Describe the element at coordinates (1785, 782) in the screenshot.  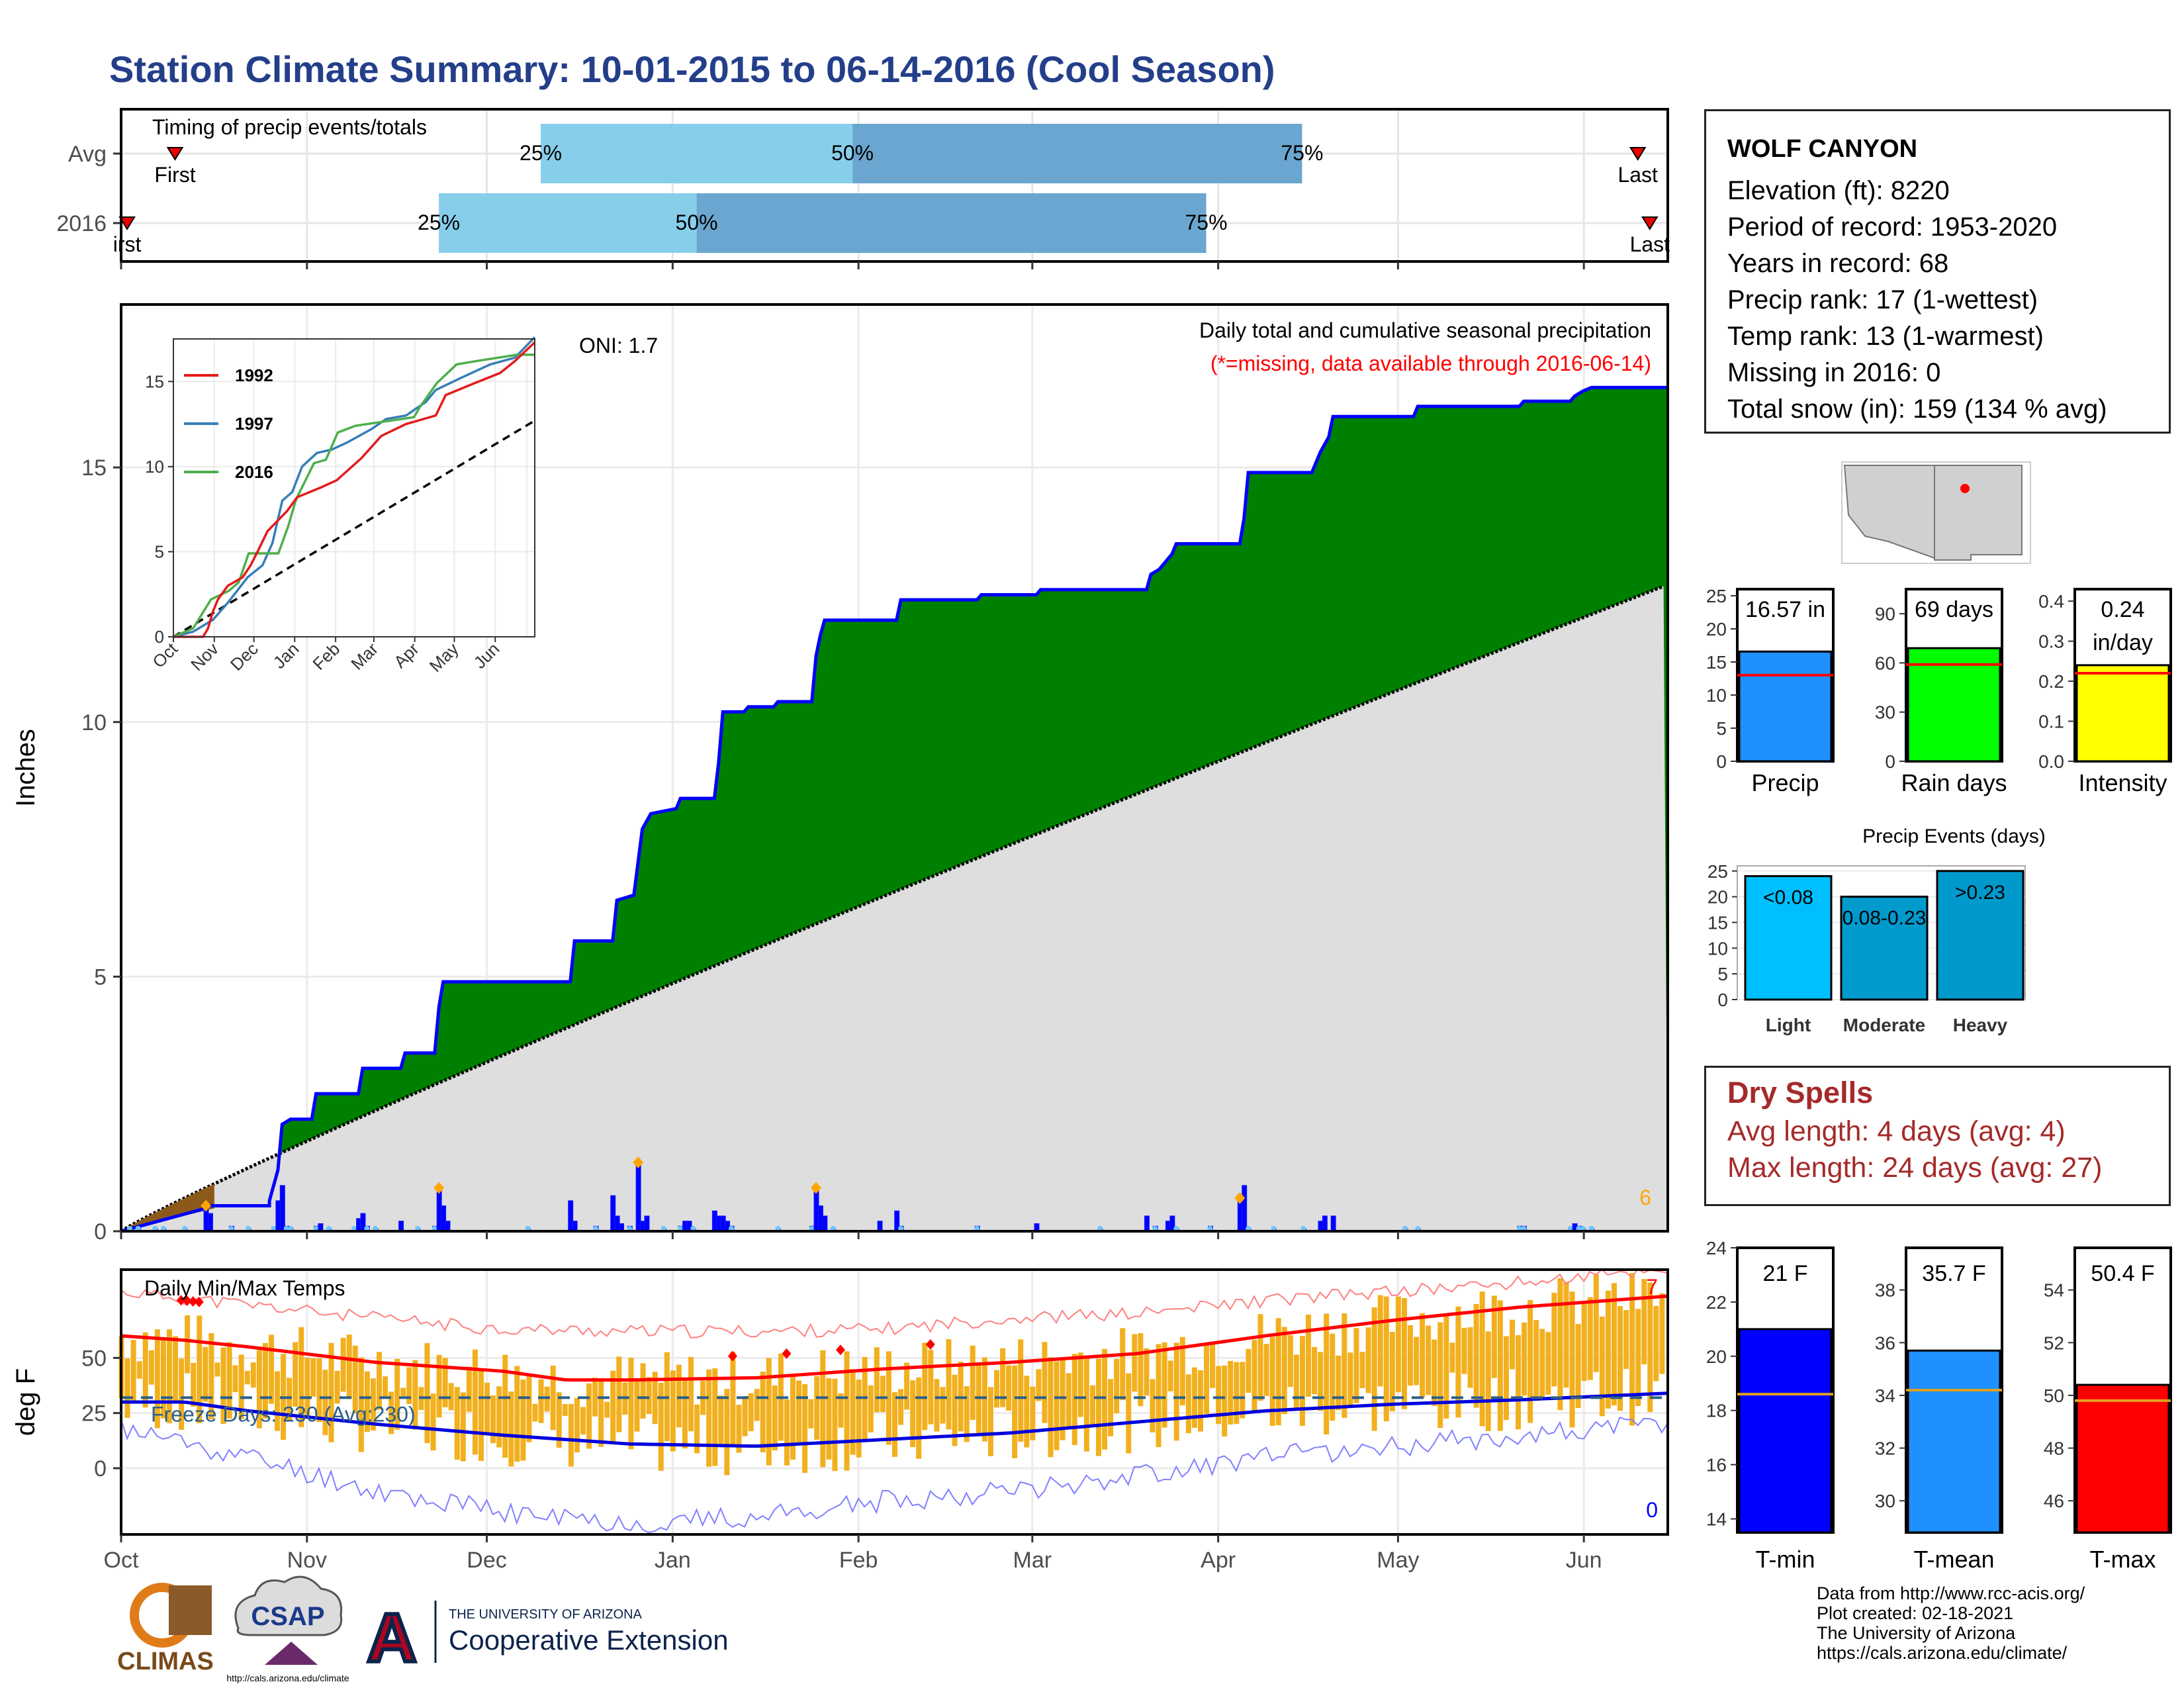
I see `small-panel-label: Precip` at that location.